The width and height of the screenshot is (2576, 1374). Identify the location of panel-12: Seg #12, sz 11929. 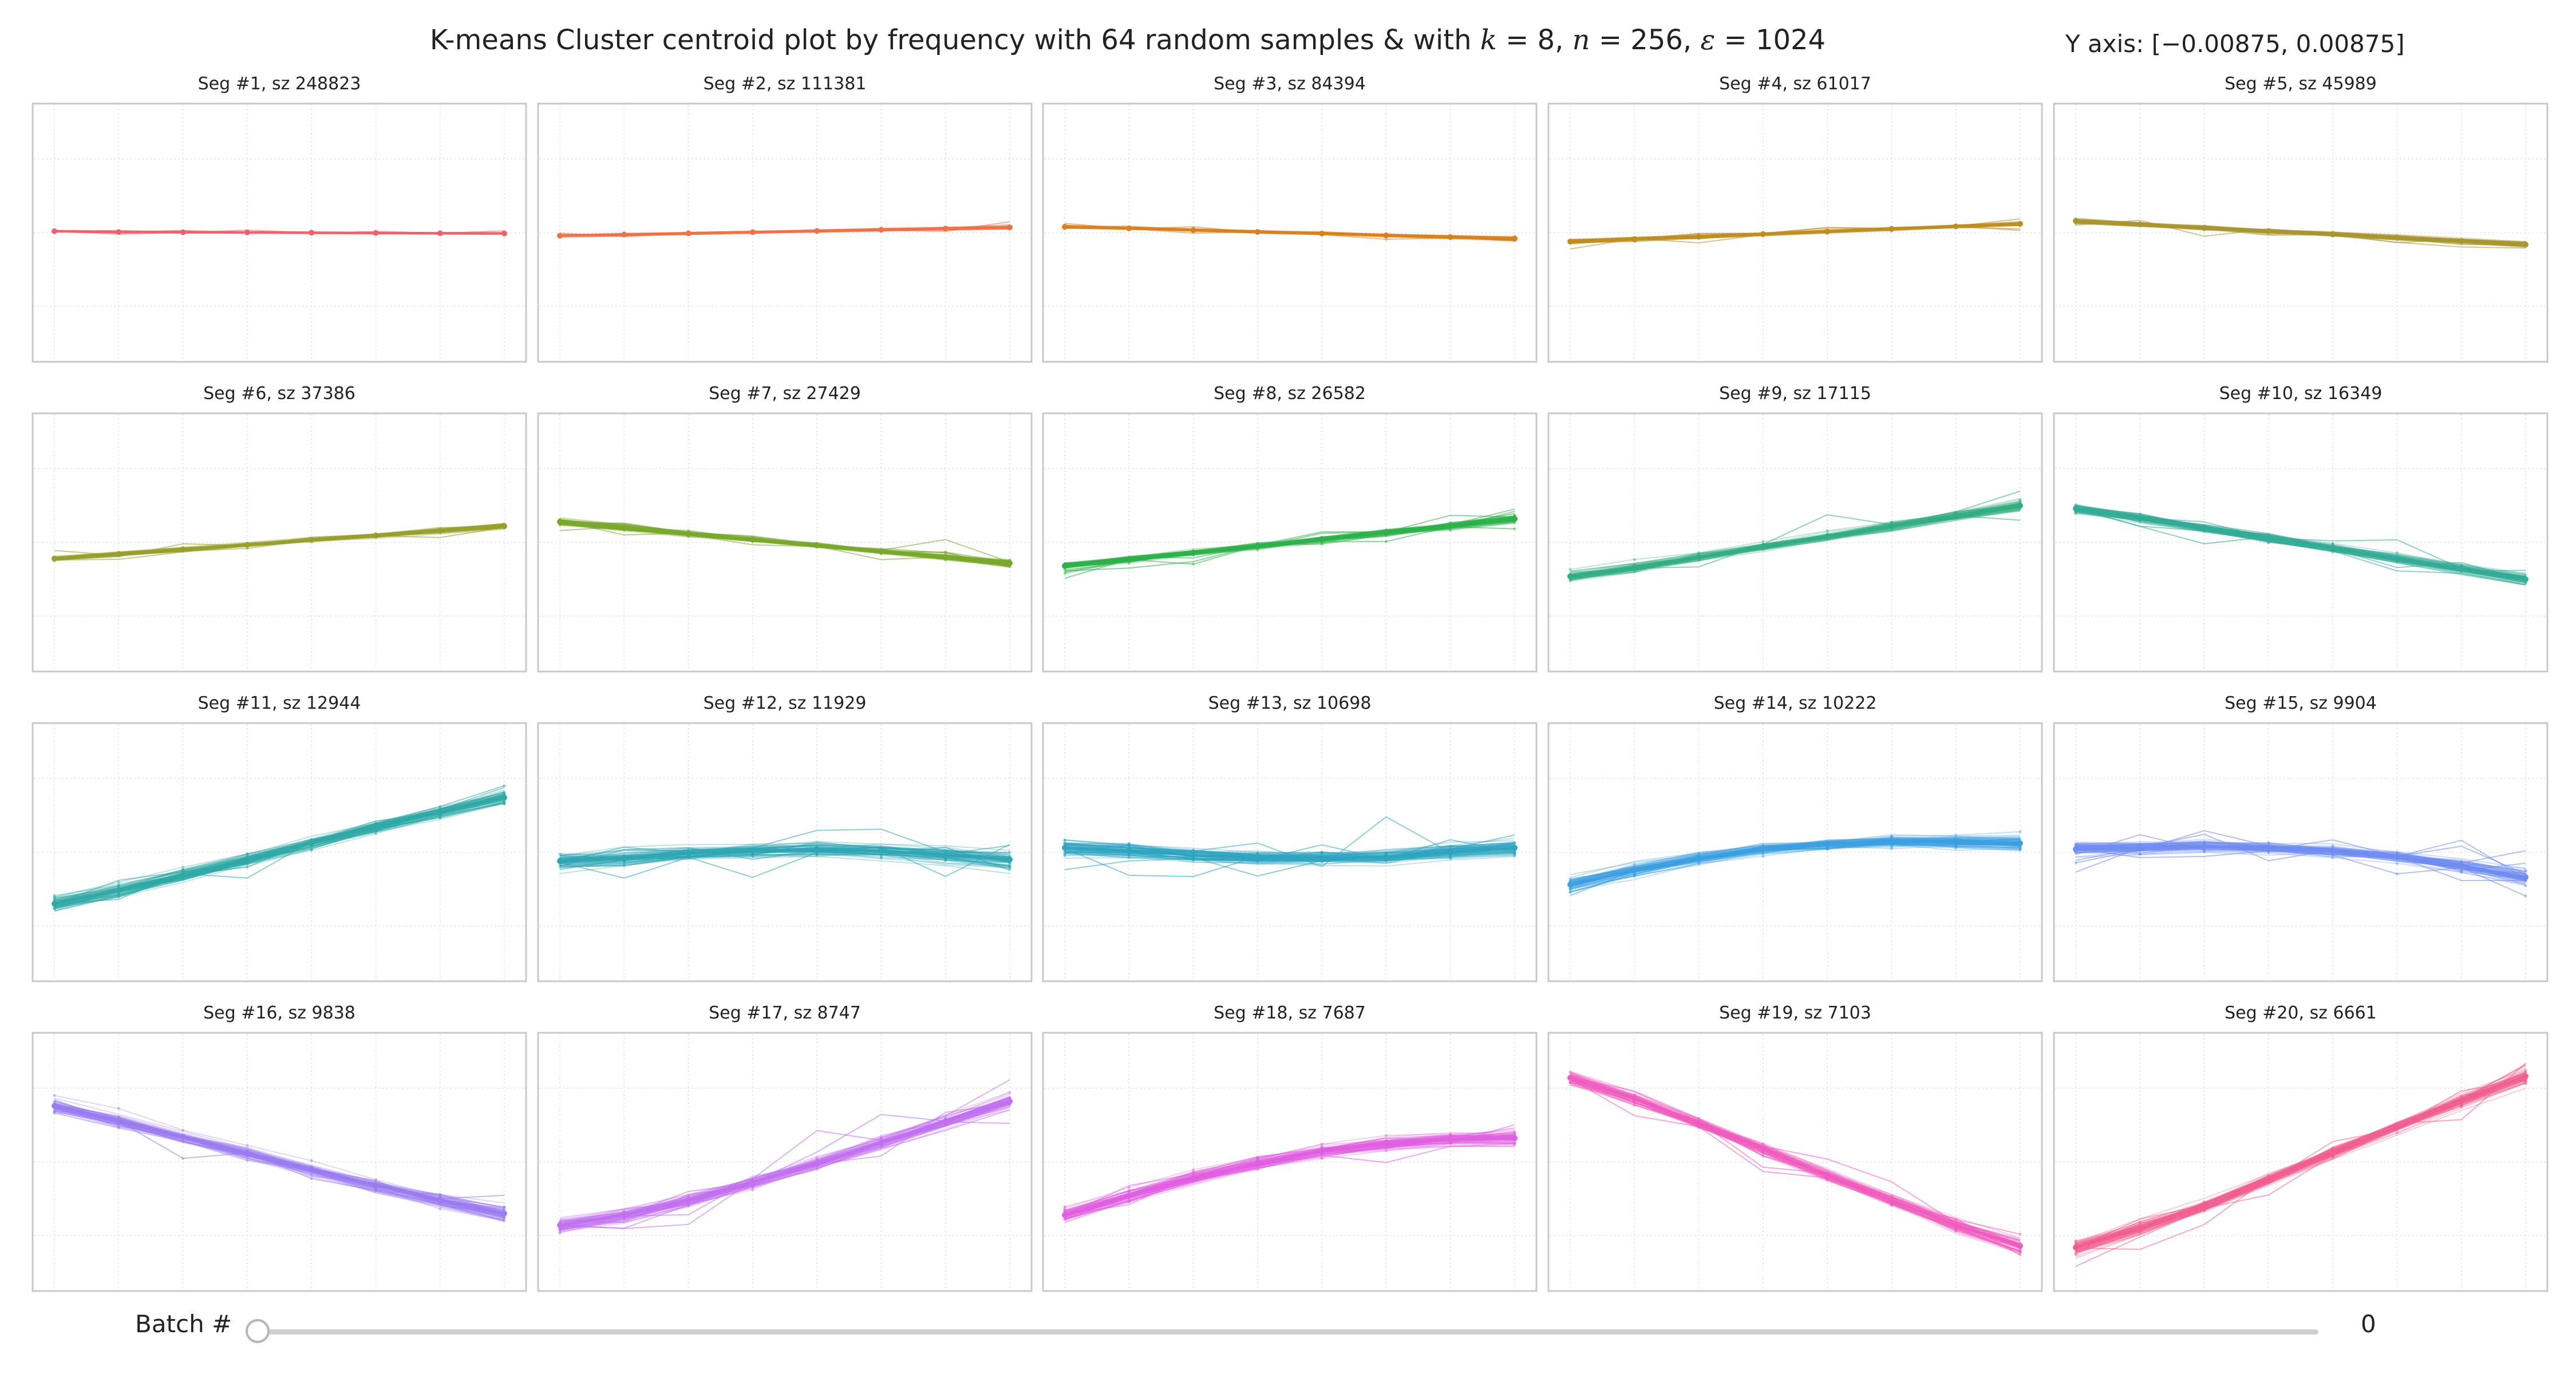
(785, 837).